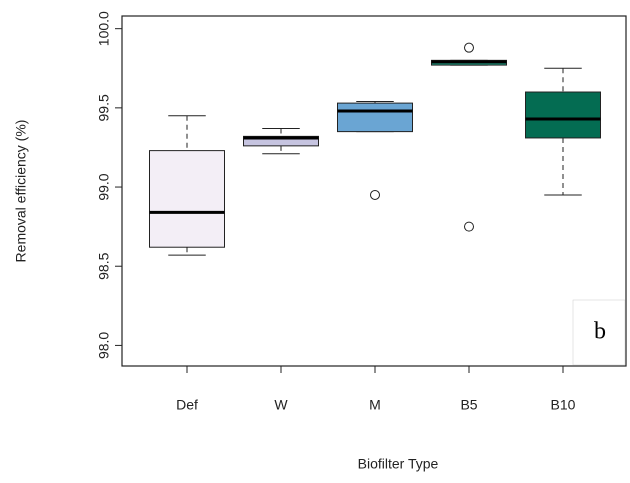 This screenshot has width=630, height=483. I want to click on annotation: b, so click(600, 332).